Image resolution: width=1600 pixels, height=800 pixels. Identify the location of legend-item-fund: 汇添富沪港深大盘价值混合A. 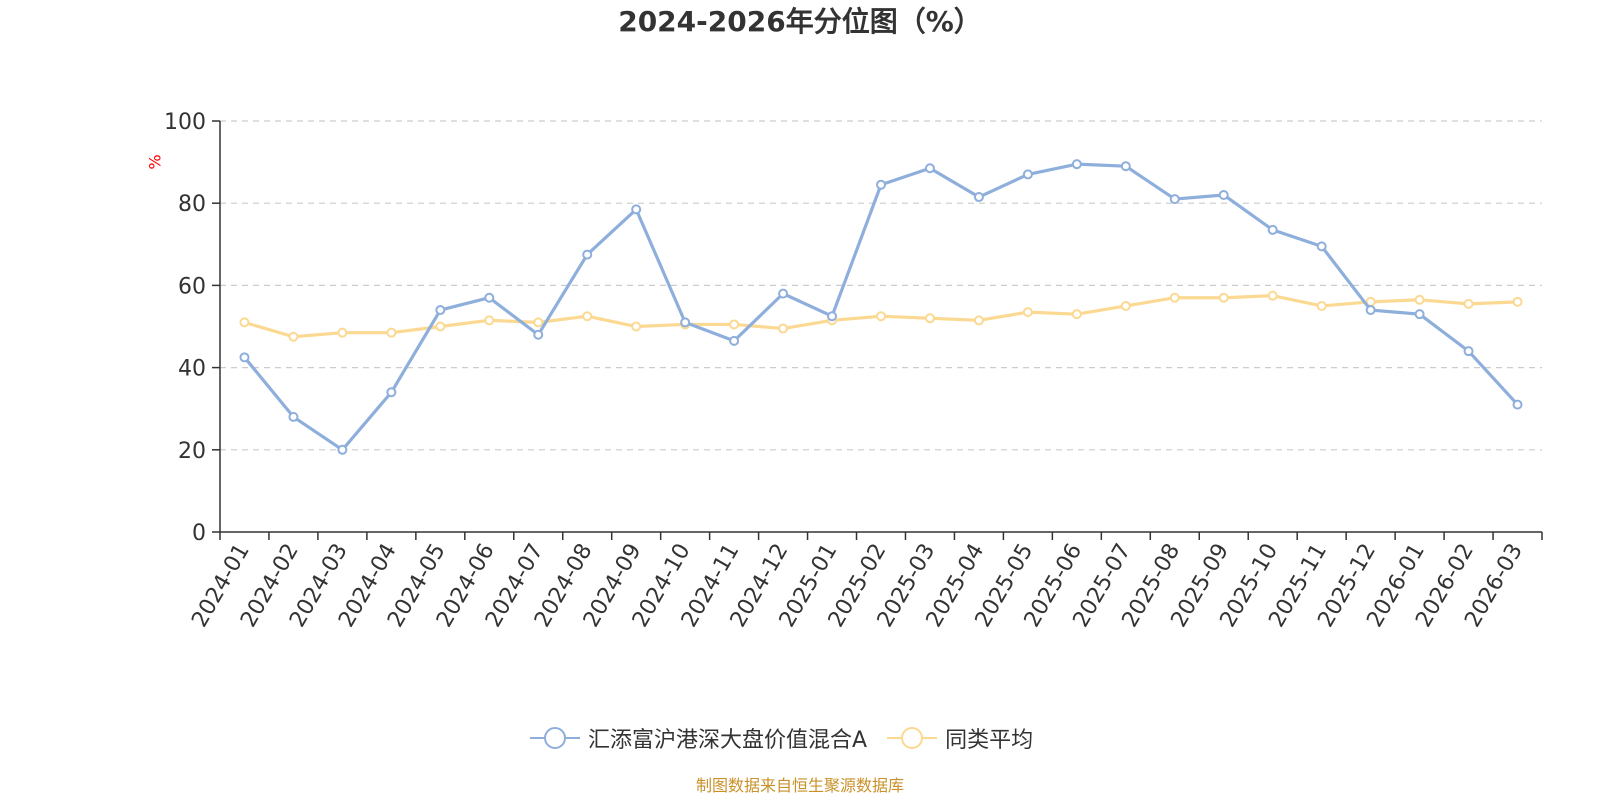
(698, 738).